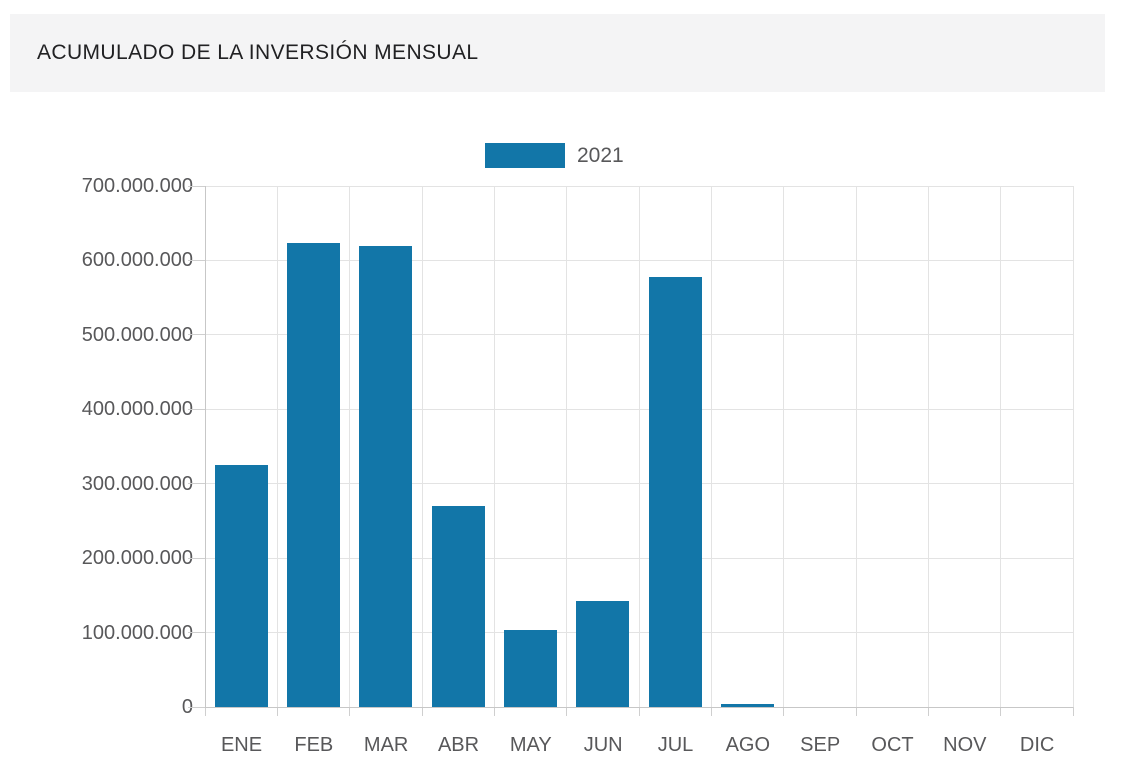 The width and height of the screenshot is (1134, 780). Describe the element at coordinates (314, 745) in the screenshot. I see `x-axis-label-feb: FEB` at that location.